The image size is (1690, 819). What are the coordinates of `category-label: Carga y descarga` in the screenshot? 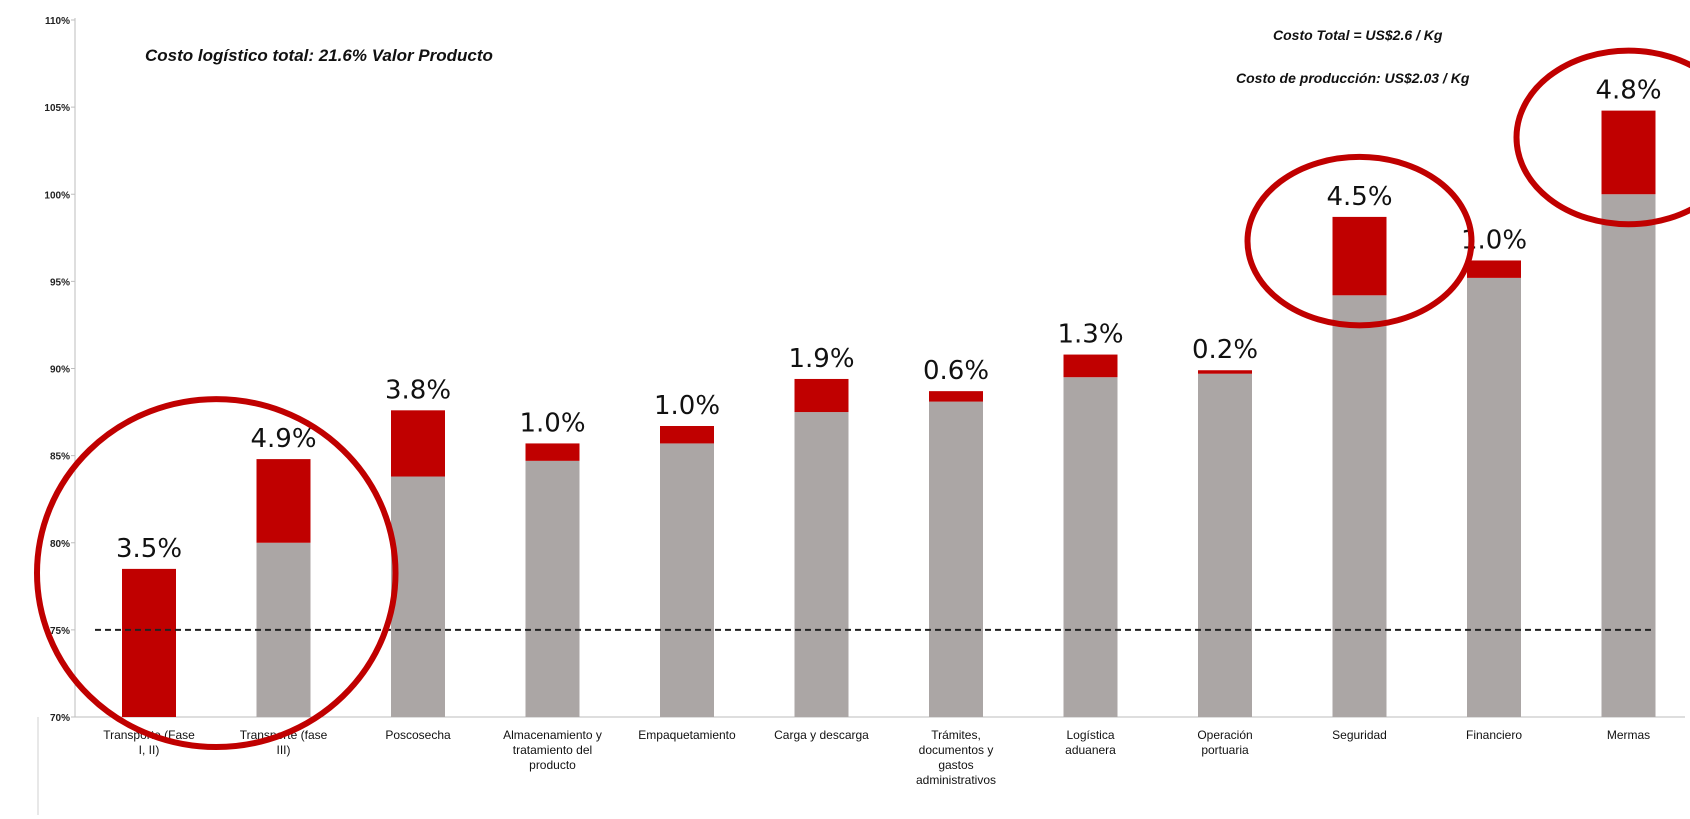 It's located at (821, 735).